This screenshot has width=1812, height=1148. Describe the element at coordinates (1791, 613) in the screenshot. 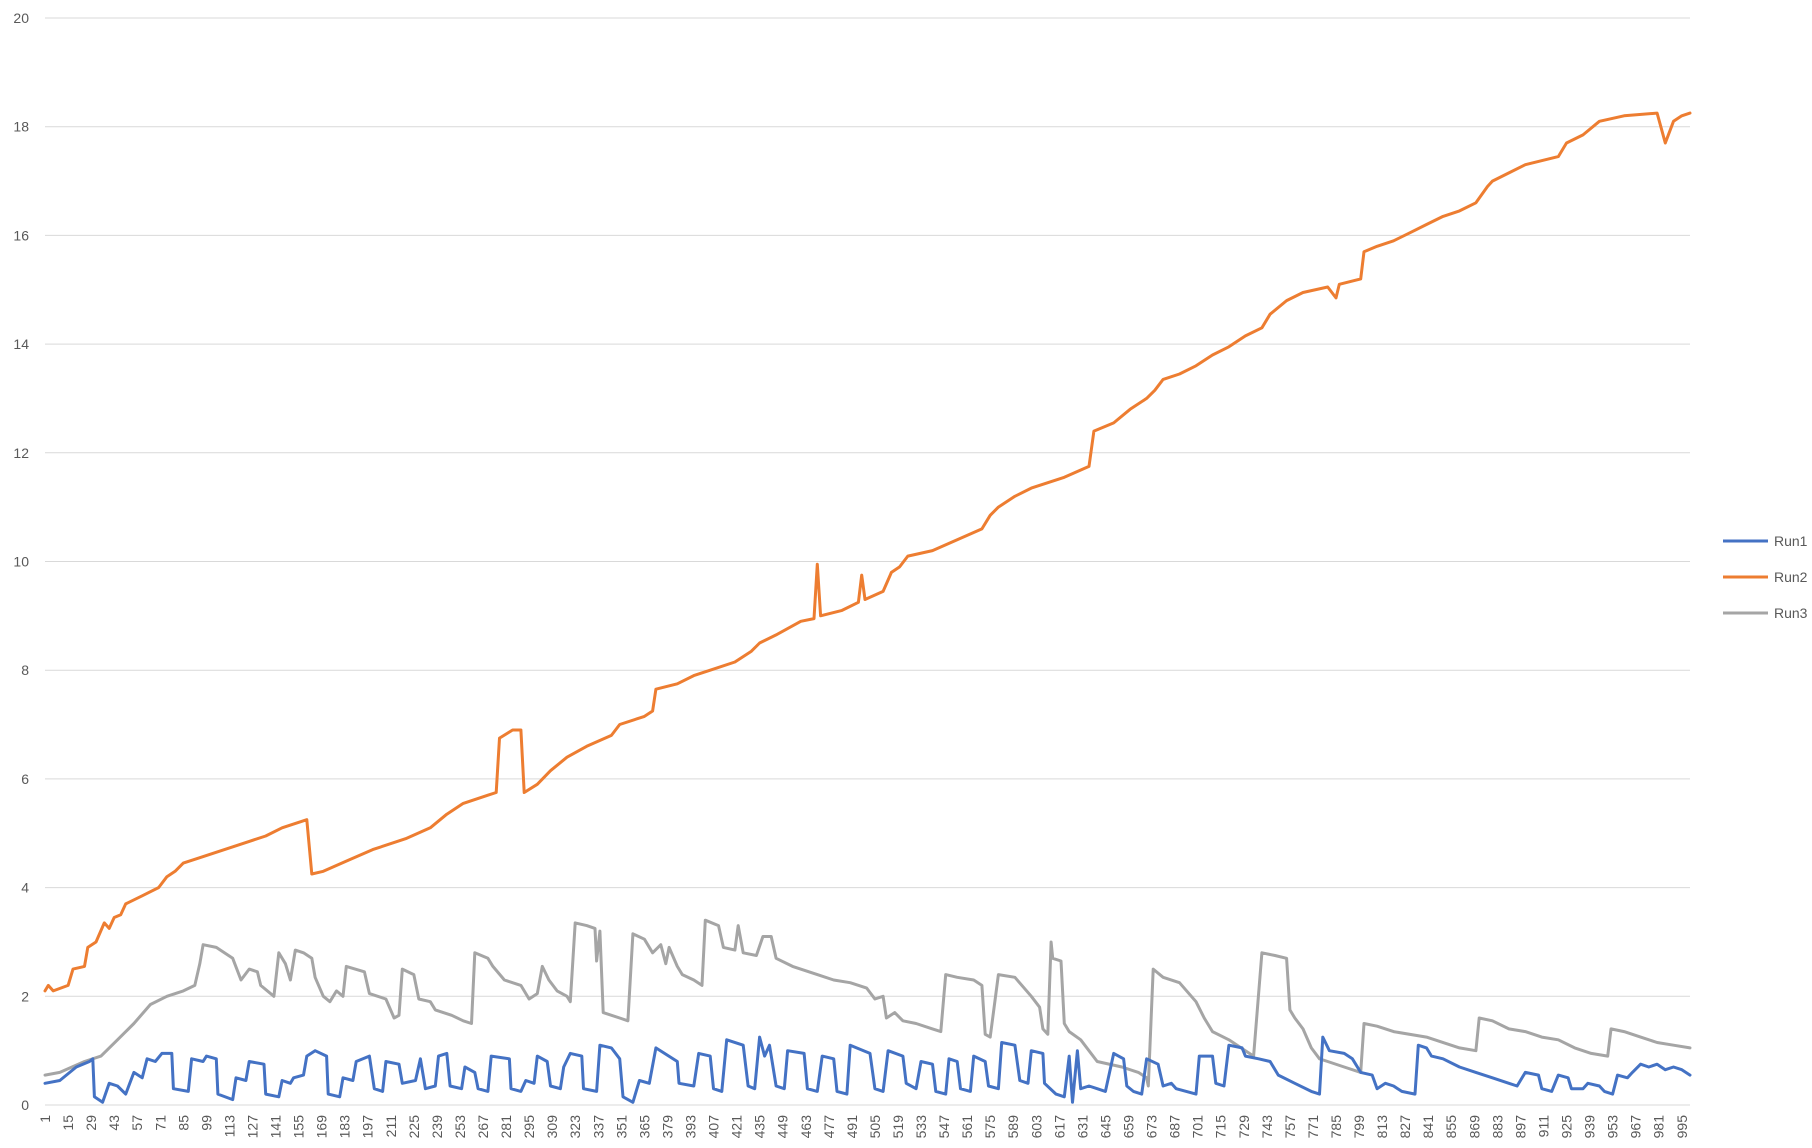

I see `legend-label-run3: Run3` at that location.